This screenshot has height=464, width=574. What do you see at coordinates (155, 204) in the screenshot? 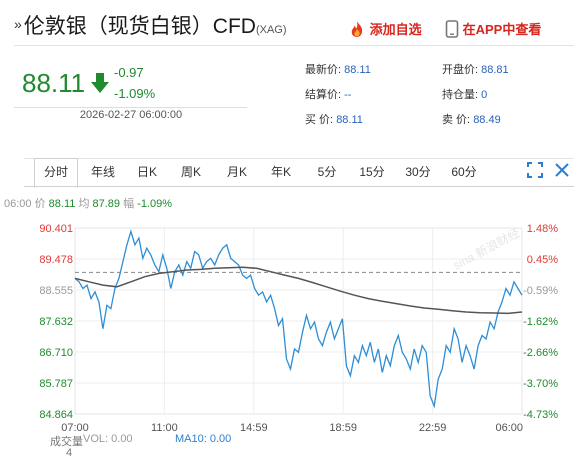
I see `legend-amp: -1.09%` at bounding box center [155, 204].